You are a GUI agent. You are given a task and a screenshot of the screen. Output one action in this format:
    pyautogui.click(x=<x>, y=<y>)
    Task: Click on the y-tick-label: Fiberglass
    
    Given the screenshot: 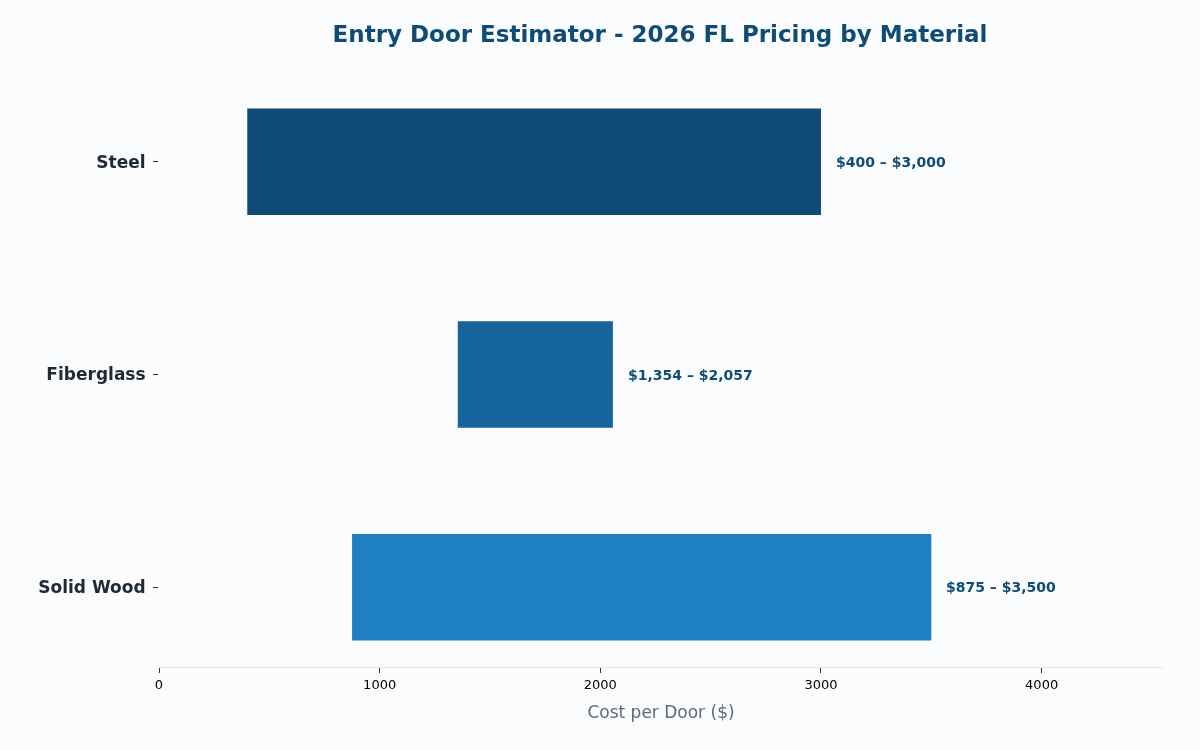 What is the action you would take?
    pyautogui.click(x=96, y=374)
    